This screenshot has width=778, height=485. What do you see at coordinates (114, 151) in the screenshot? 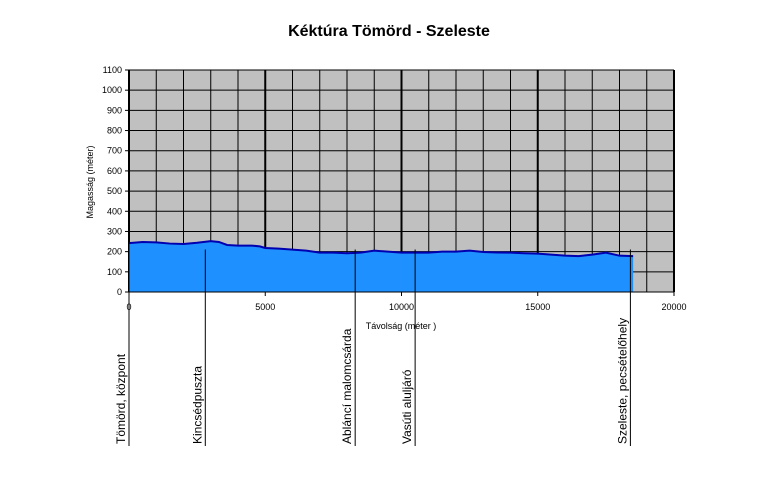
I see `y-tick-label: 700` at bounding box center [114, 151].